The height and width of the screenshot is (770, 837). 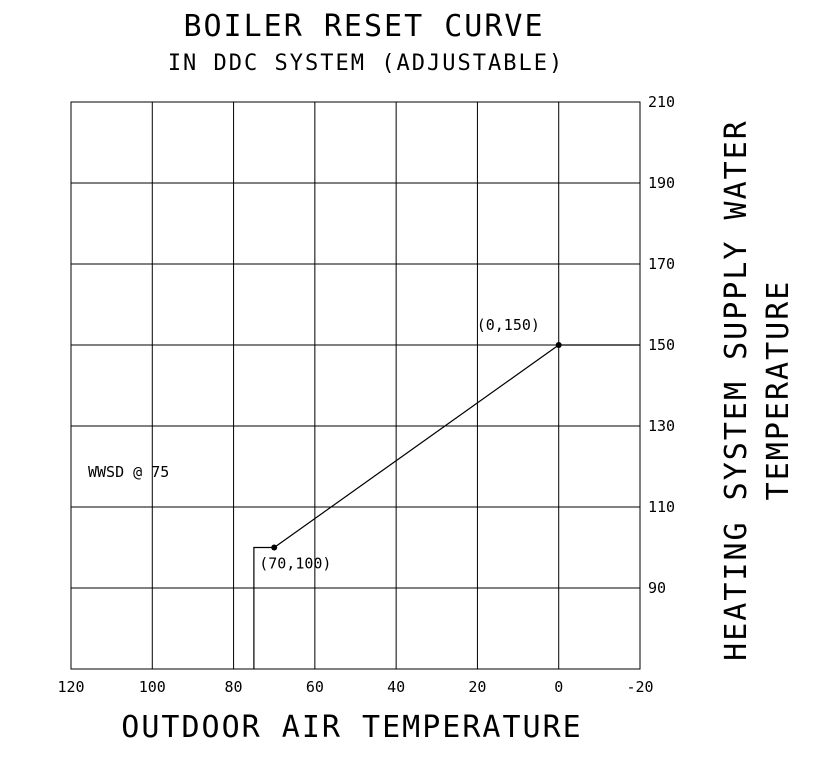 What do you see at coordinates (355, 687) in the screenshot?
I see `x-tick-labels: 120 100 80 60 40 20 0 -20` at bounding box center [355, 687].